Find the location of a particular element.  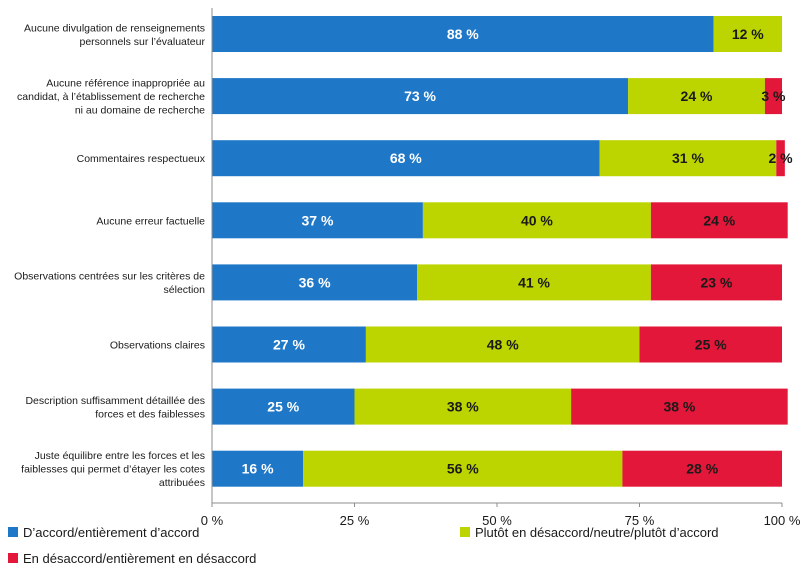

x-tick-label: 25 % is located at coordinates (355, 520).